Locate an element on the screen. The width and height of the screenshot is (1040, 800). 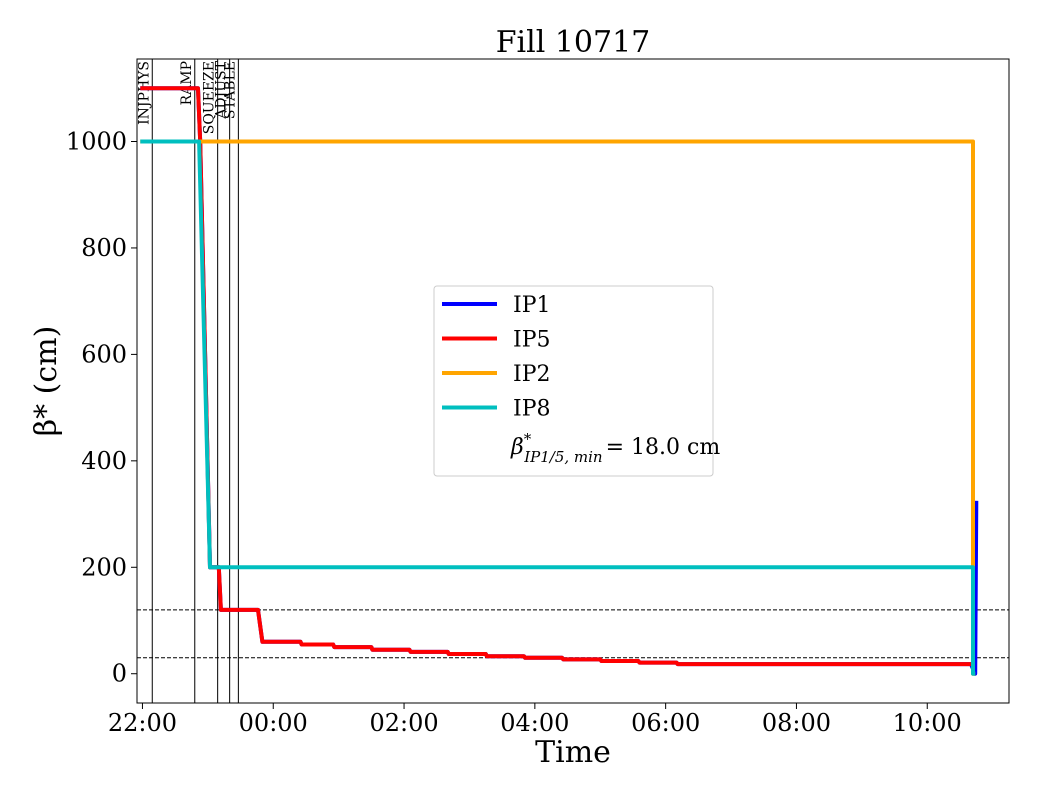
y-axis-ticks: 0 200 400 600 800 1000 is located at coordinates (101, 407).